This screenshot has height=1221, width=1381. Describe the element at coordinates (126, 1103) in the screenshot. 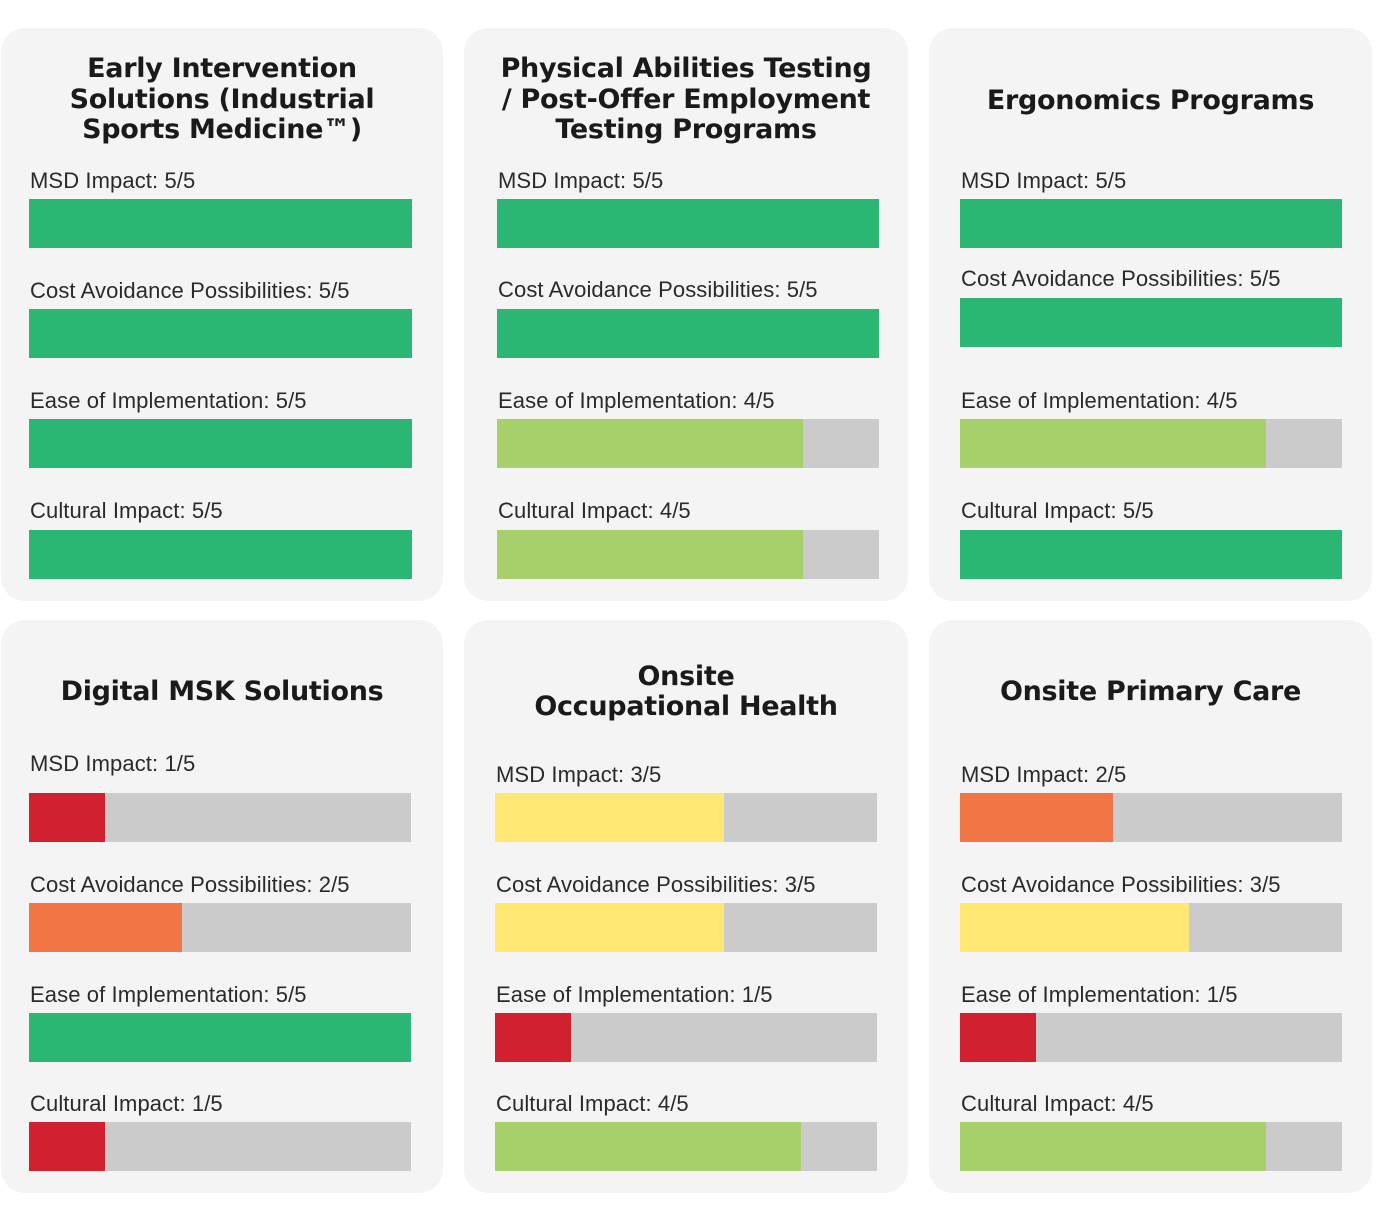

I see `cultural-impact-label: Cultural Impact: 1/5` at that location.